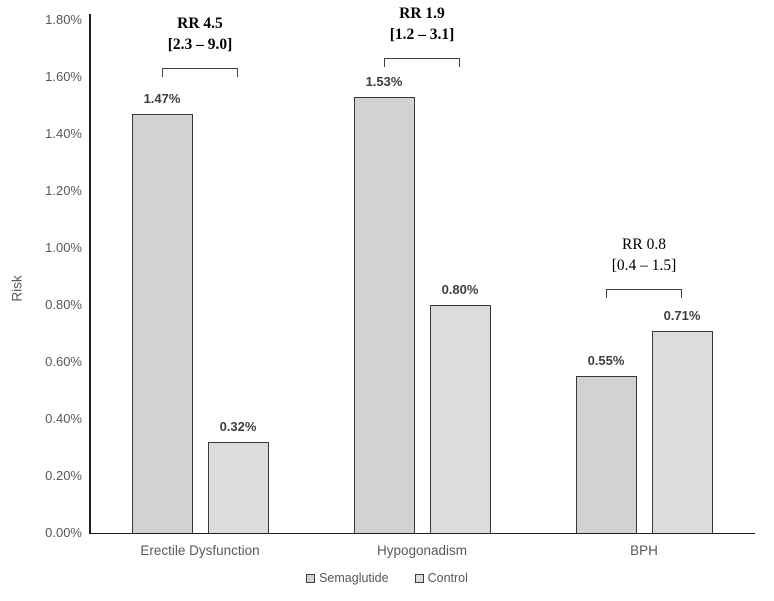 This screenshot has height=601, width=774. I want to click on y-tick-label: 1.80%, so click(63, 19).